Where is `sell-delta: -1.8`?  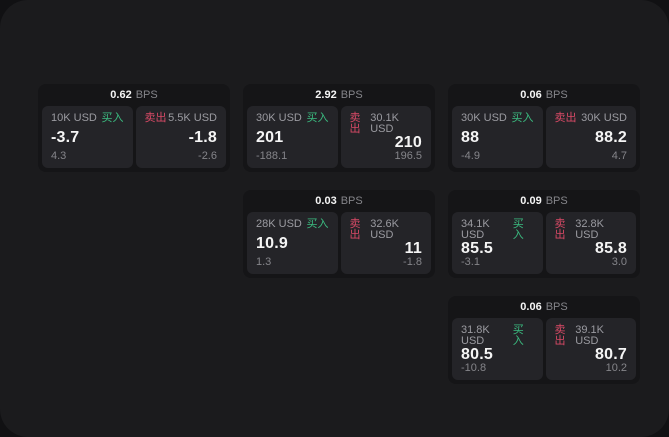 sell-delta: -1.8 is located at coordinates (412, 262).